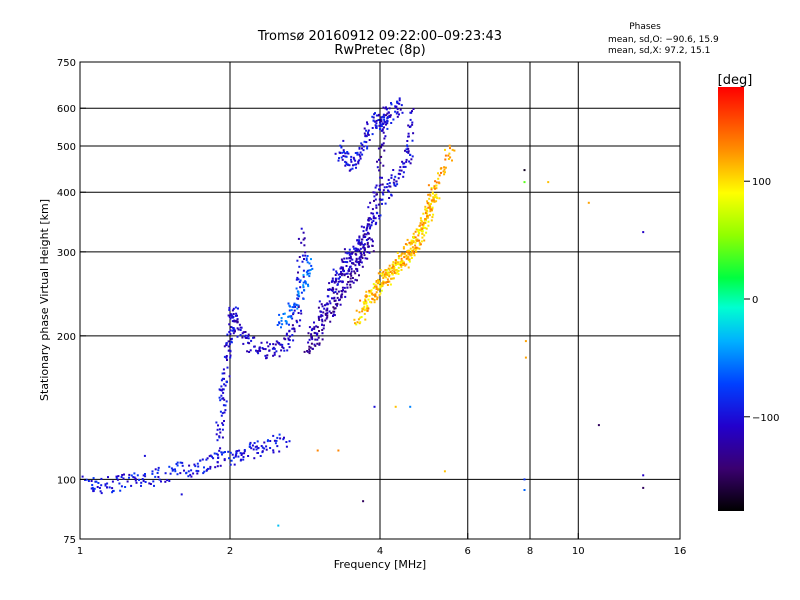  Describe the element at coordinates (761, 300) in the screenshot. I see `colorbar-ticks: 100 0 −100` at that location.